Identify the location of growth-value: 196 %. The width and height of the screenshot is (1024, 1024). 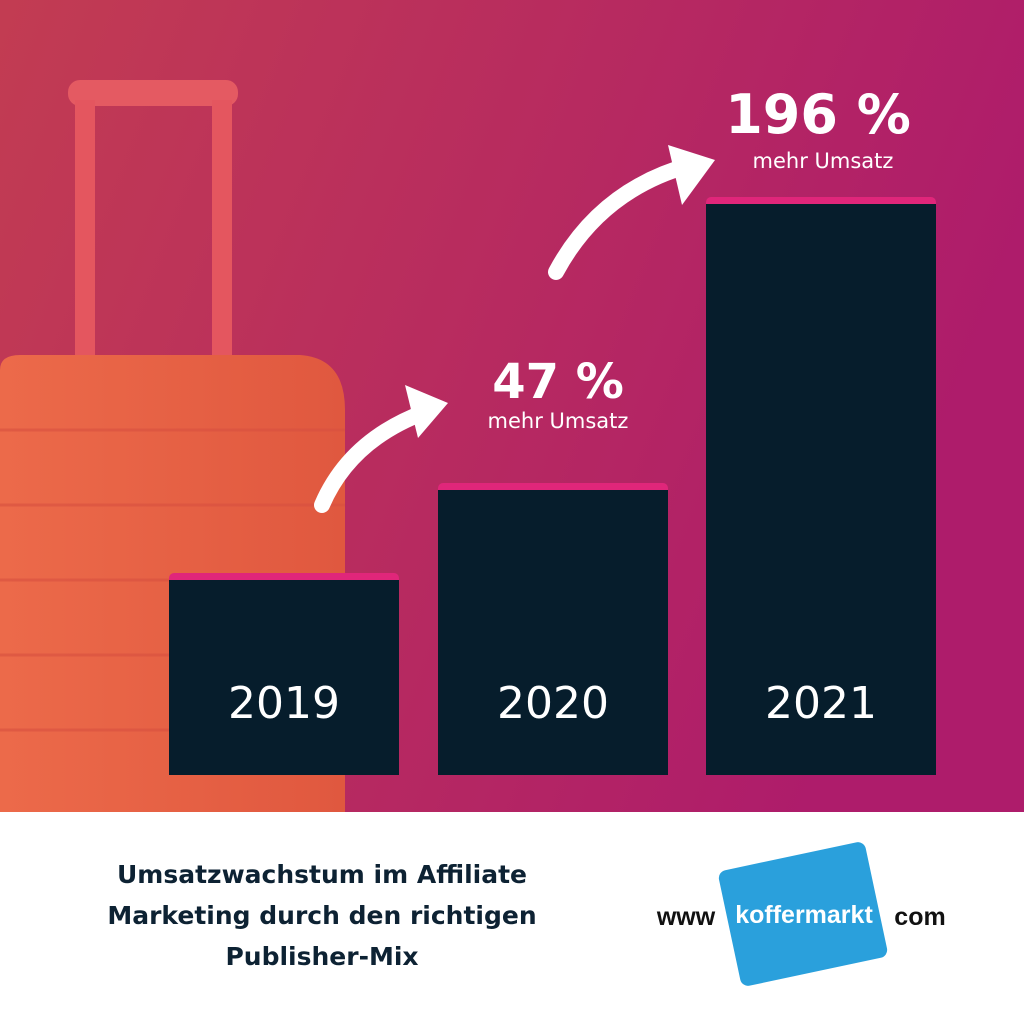
(818, 114).